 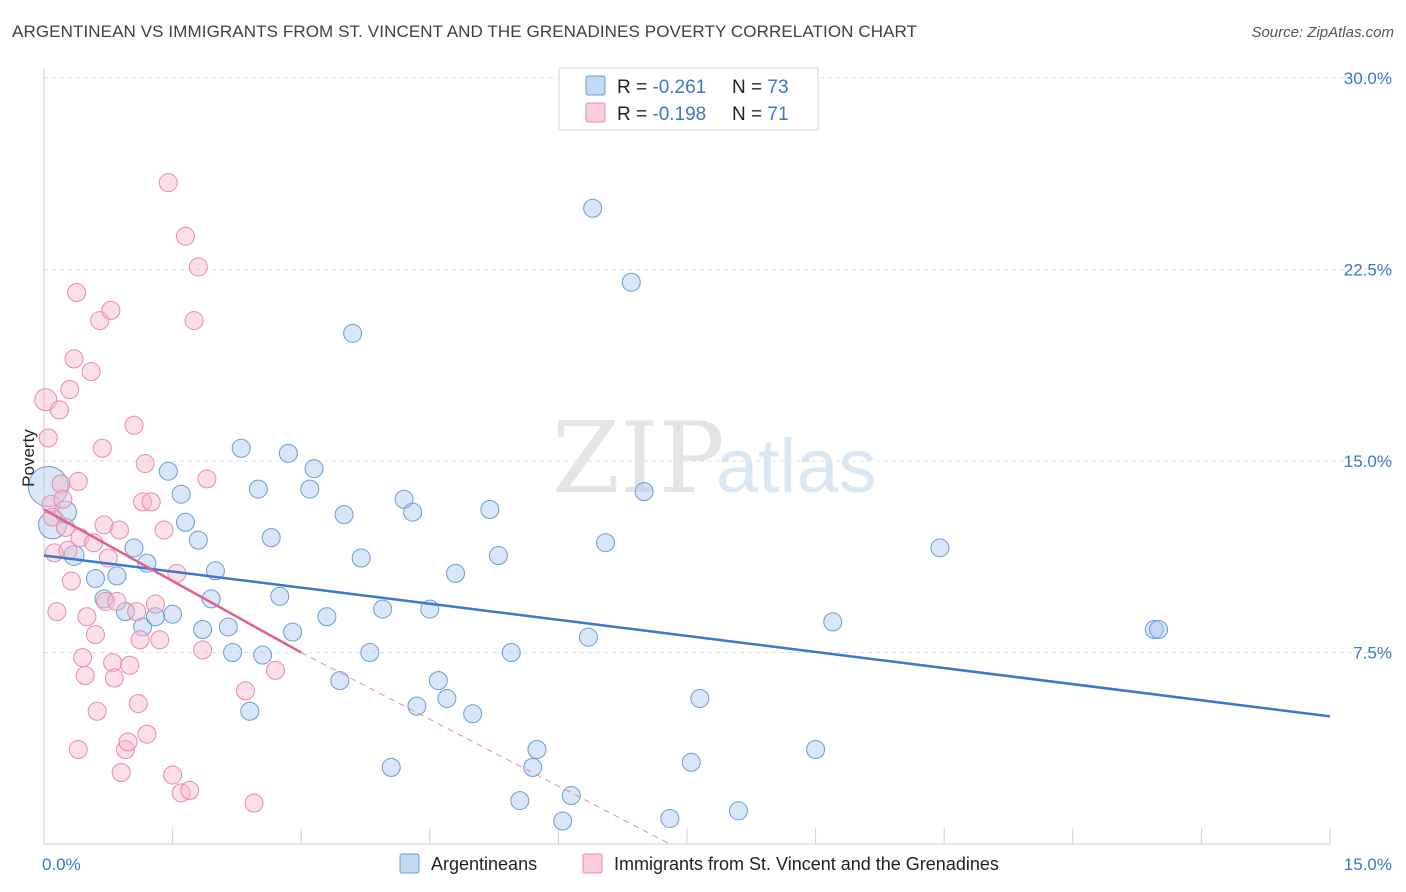 I want to click on x-tick-label-1: 15.0%, so click(x=1368, y=864).